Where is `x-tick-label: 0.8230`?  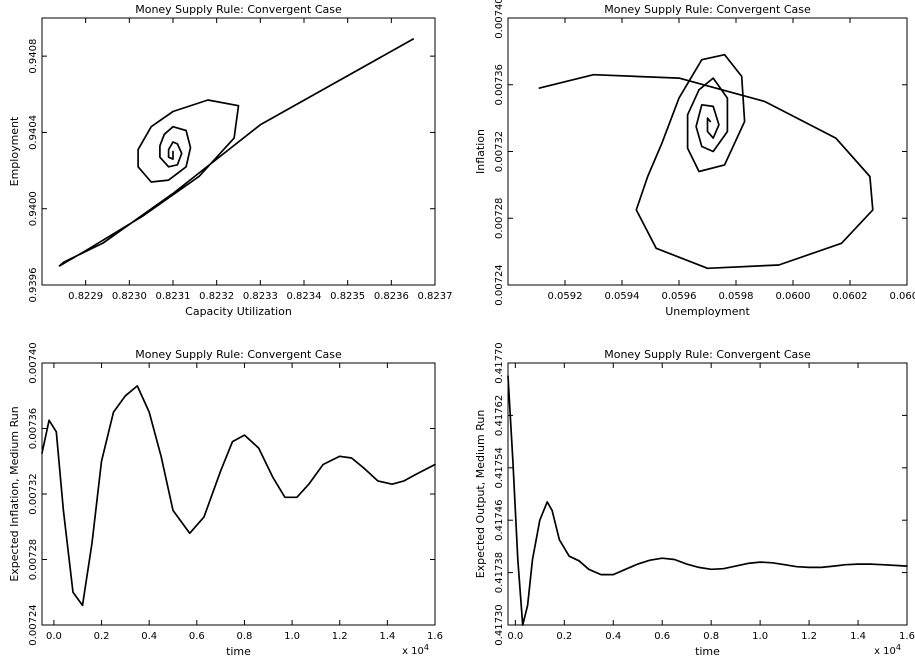
x-tick-label: 0.8230 is located at coordinates (129, 296).